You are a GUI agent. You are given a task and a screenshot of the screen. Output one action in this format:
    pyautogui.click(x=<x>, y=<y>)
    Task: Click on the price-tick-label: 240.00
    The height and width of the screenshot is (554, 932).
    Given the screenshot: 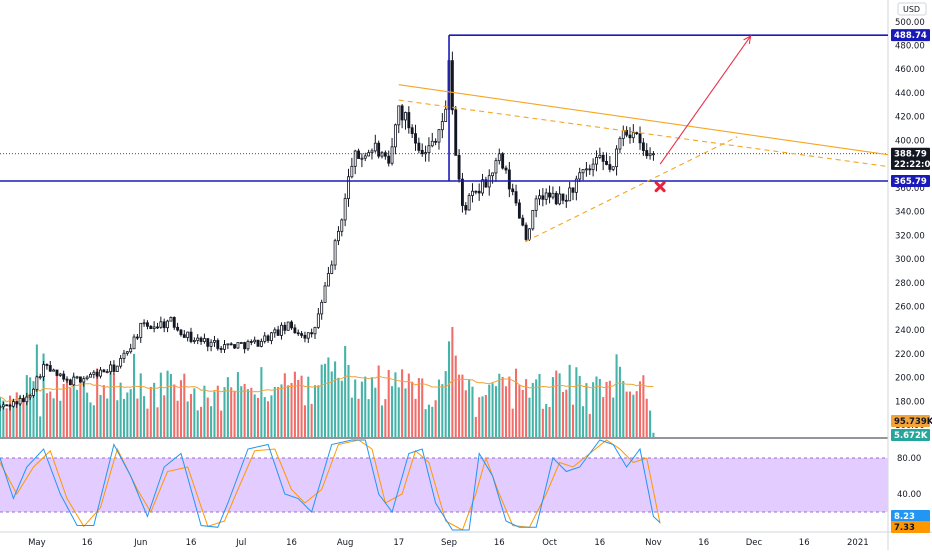 What is the action you would take?
    pyautogui.click(x=910, y=331)
    